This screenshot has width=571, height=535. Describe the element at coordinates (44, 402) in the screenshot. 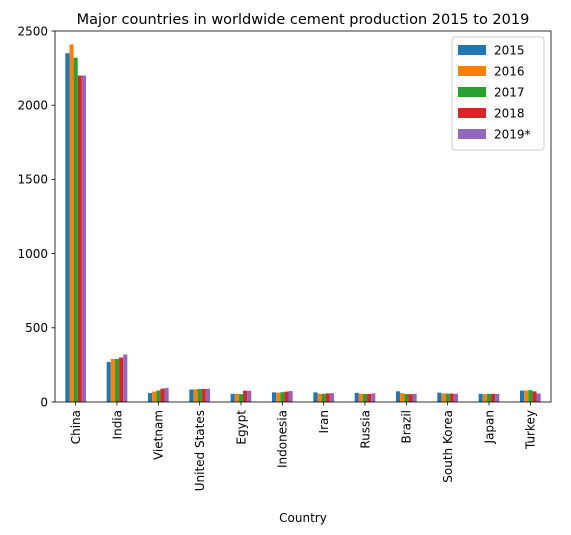

I see `y-tick-label: 0` at that location.